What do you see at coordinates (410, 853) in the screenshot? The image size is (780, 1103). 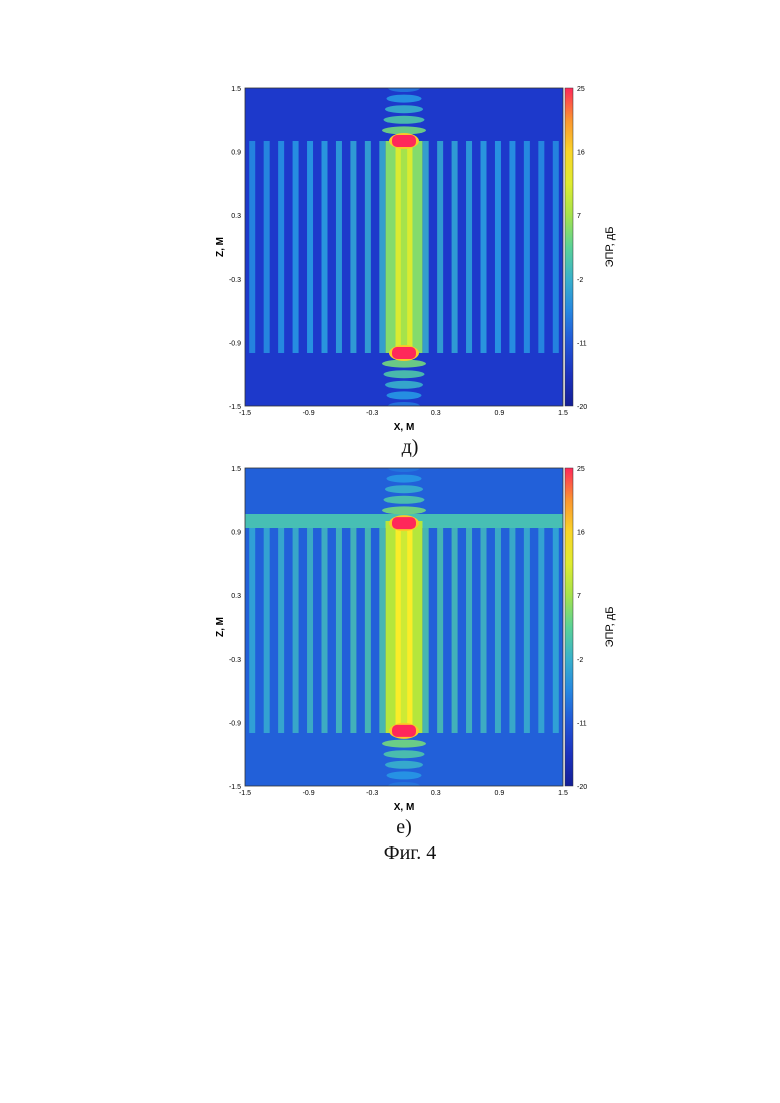 I see `figure-title: Фиг. 4` at bounding box center [410, 853].